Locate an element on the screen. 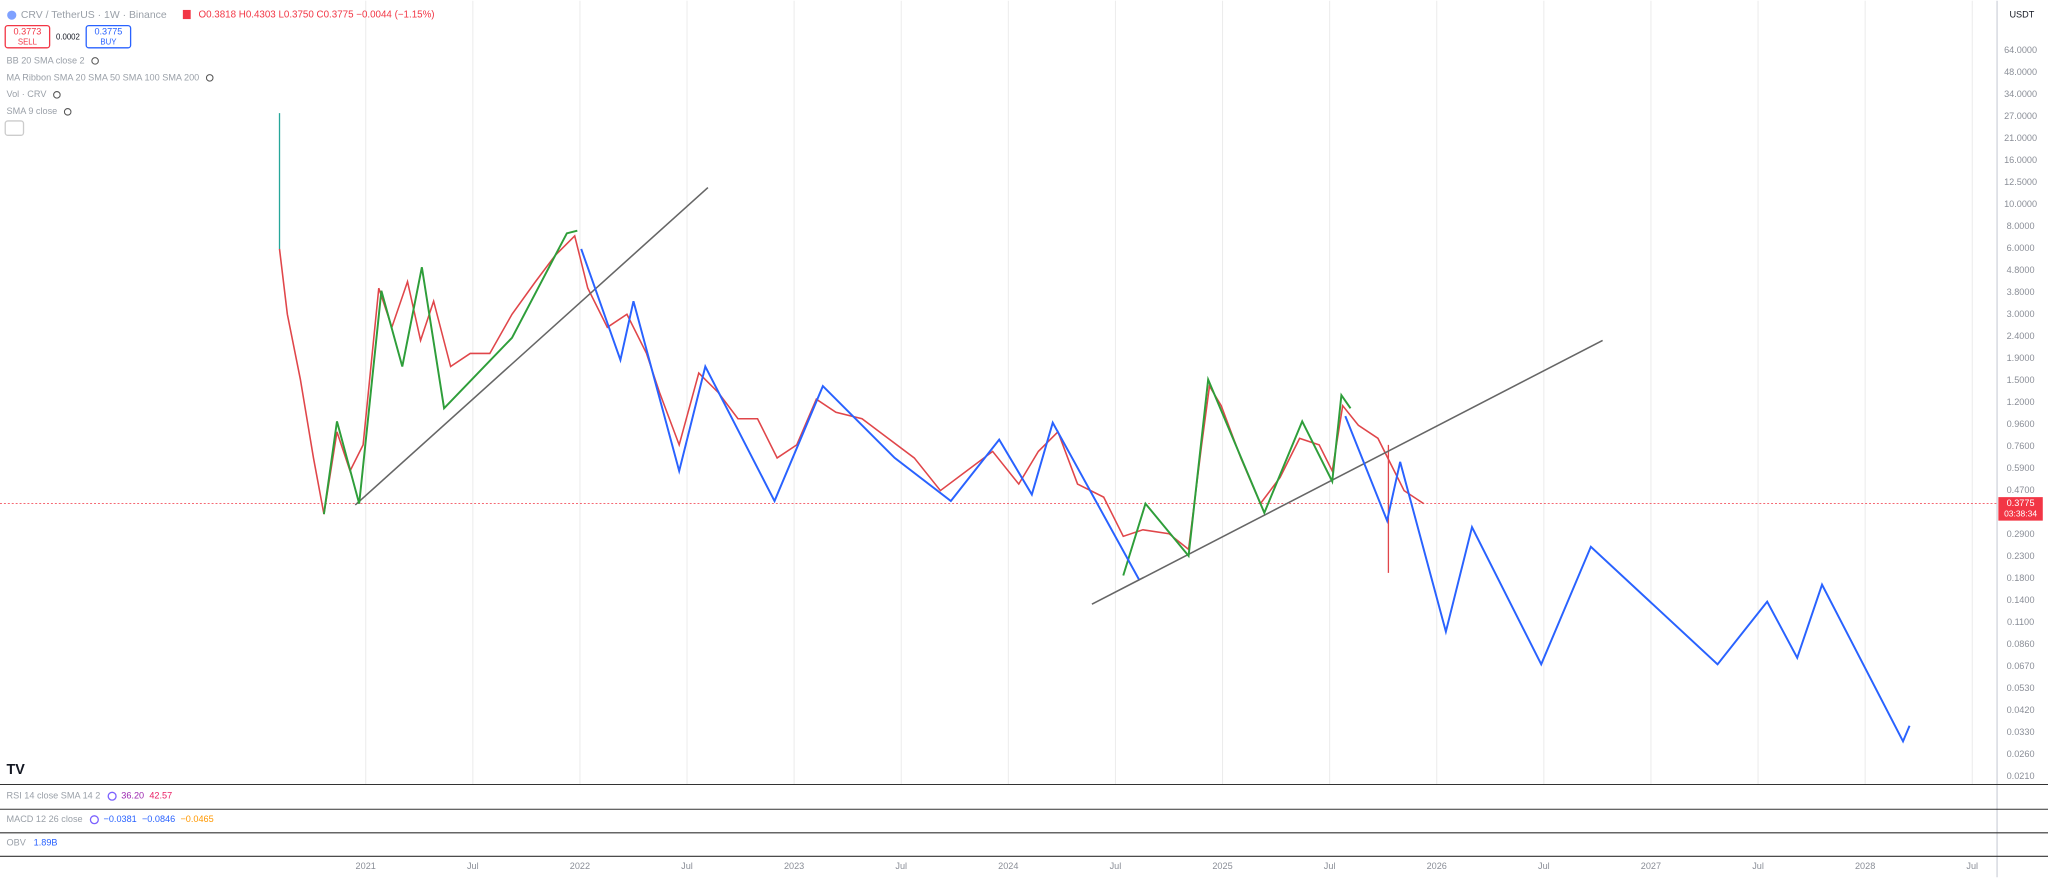 This screenshot has width=2048, height=878. price-tick-label: 0.4700 is located at coordinates (2021, 490).